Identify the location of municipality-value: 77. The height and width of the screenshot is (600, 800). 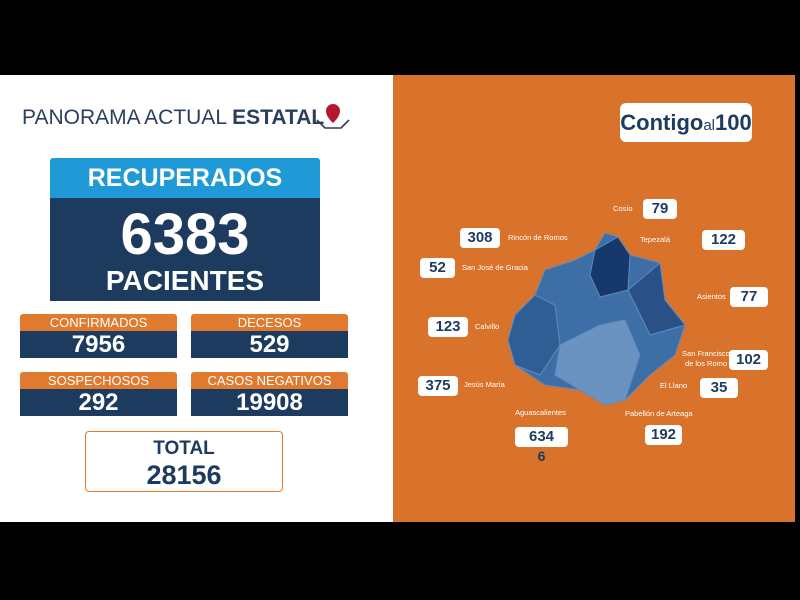
(749, 297).